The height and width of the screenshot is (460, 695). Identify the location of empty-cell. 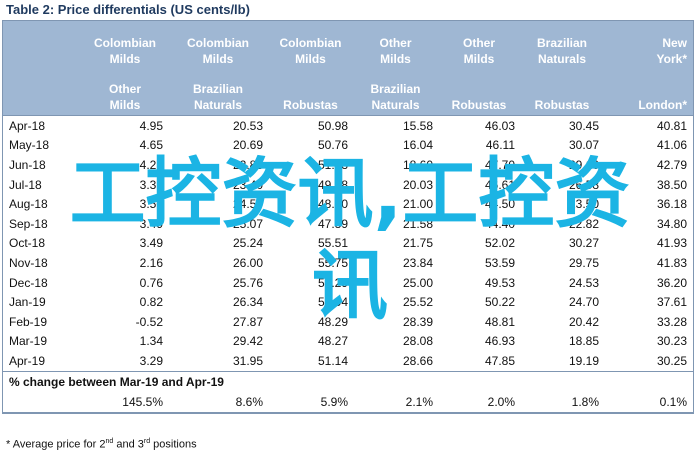
(43, 402).